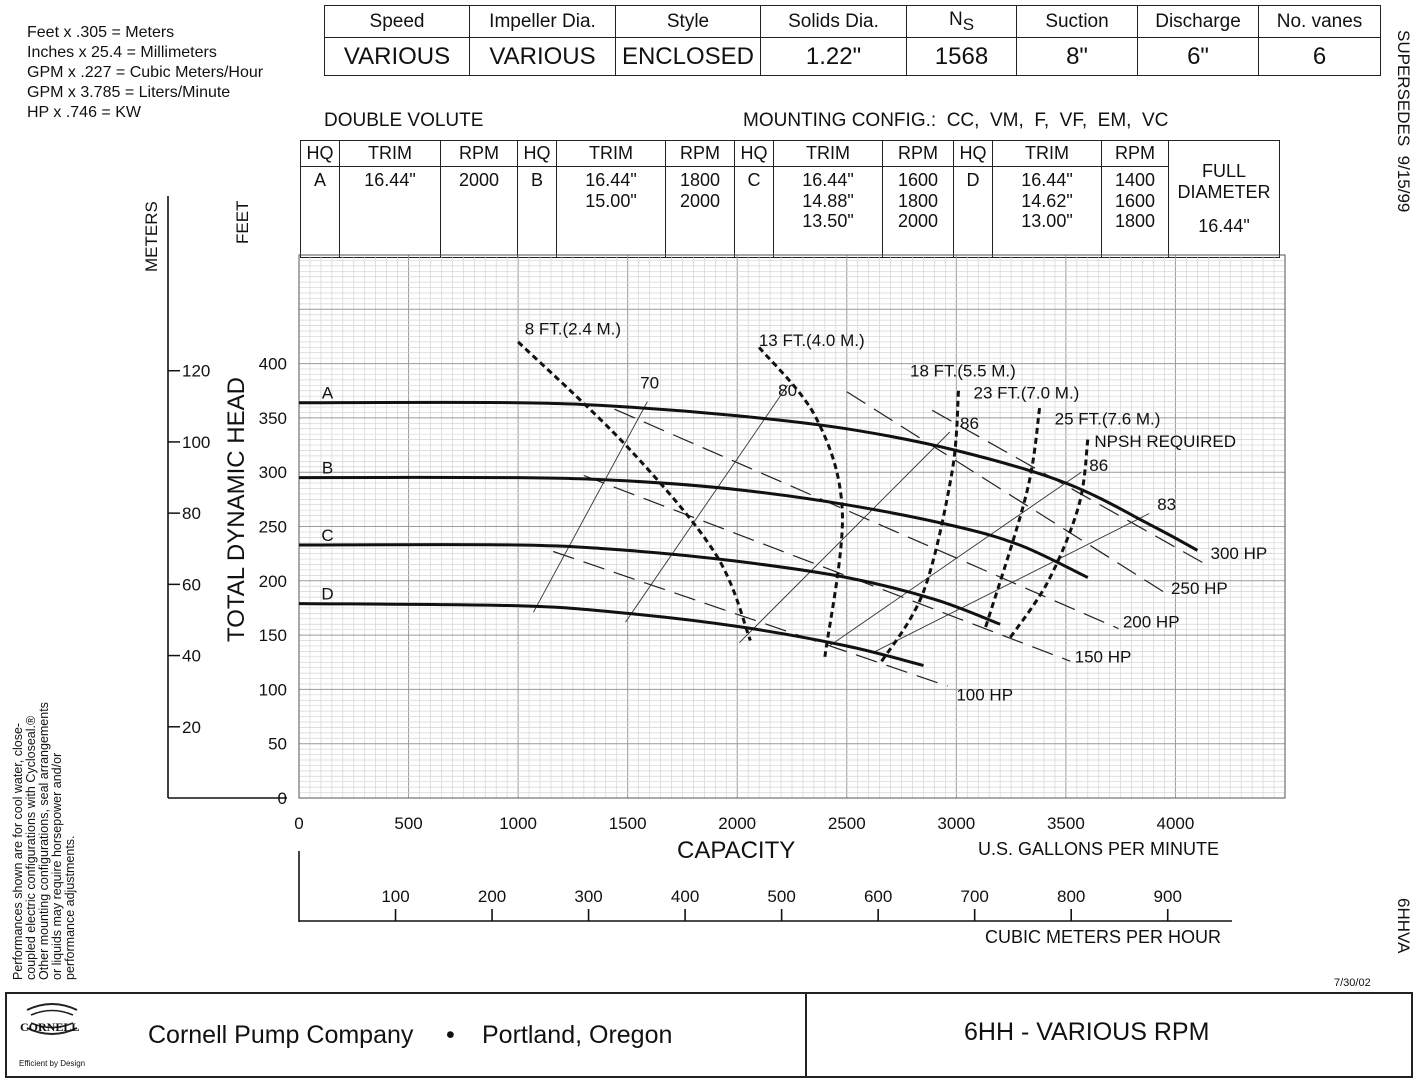 Image resolution: width=1421 pixels, height=1080 pixels. What do you see at coordinates (1224, 226) in the screenshot?
I see `full-diameter-value: 16.44"` at bounding box center [1224, 226].